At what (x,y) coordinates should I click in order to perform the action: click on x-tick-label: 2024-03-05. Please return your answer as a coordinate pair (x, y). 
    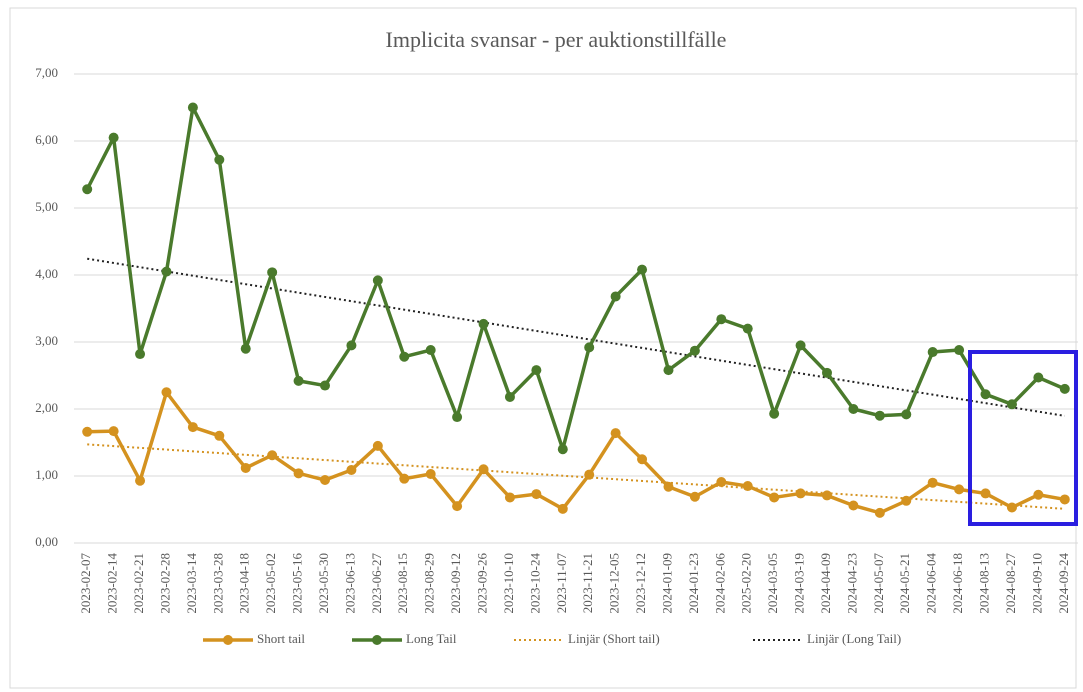
    Looking at the image, I should click on (772, 583).